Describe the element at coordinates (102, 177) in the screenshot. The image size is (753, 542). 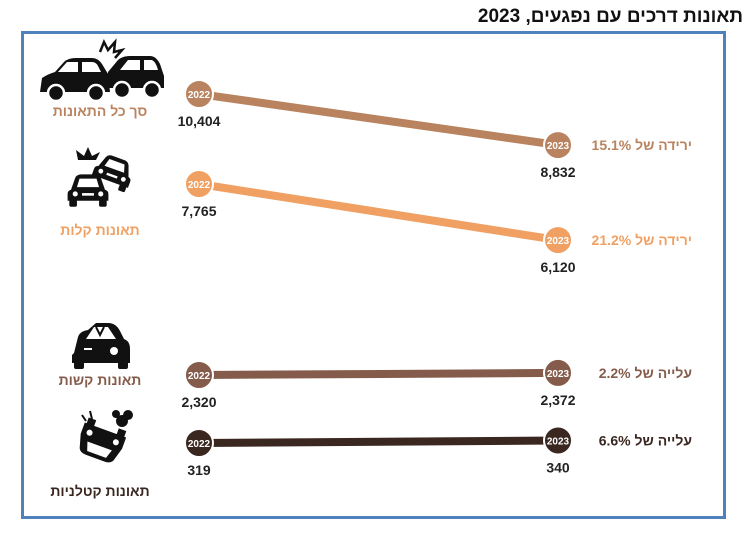
I see `minor-crash-icon` at that location.